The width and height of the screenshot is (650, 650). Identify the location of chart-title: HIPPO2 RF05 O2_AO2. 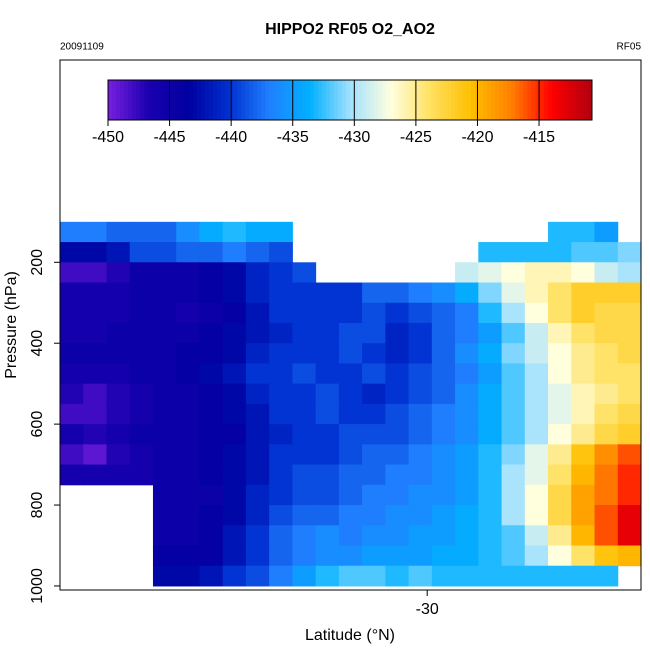
(350, 29).